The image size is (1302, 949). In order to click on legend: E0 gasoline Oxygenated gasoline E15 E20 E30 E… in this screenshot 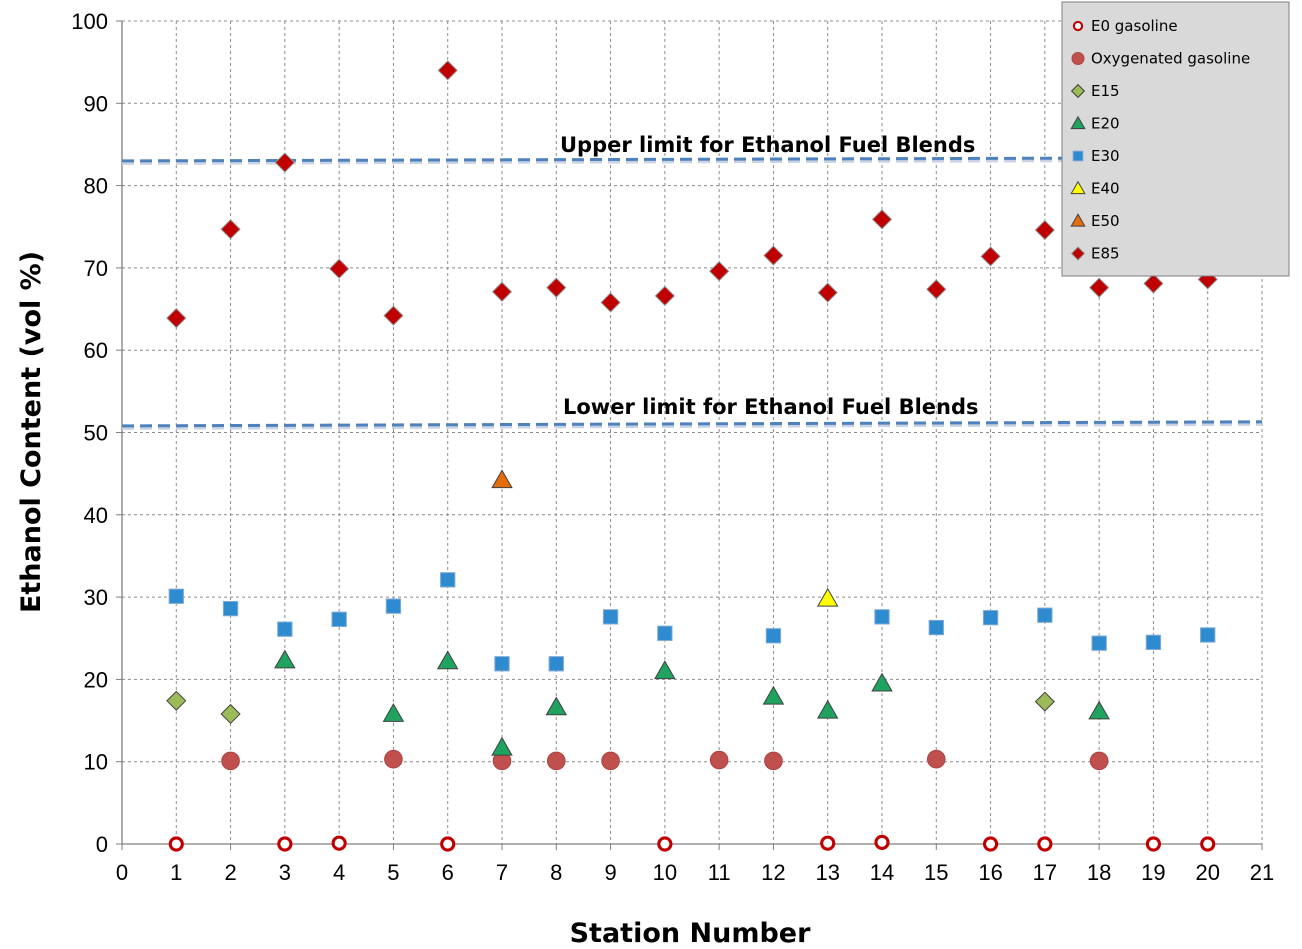, I will do `click(1175, 139)`.